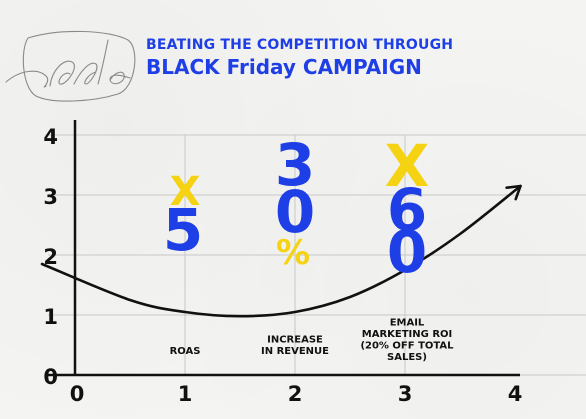 This screenshot has width=586, height=419. What do you see at coordinates (407, 346) in the screenshot?
I see `category-label-3-line-3: (20% OFF TOTAL` at bounding box center [407, 346].